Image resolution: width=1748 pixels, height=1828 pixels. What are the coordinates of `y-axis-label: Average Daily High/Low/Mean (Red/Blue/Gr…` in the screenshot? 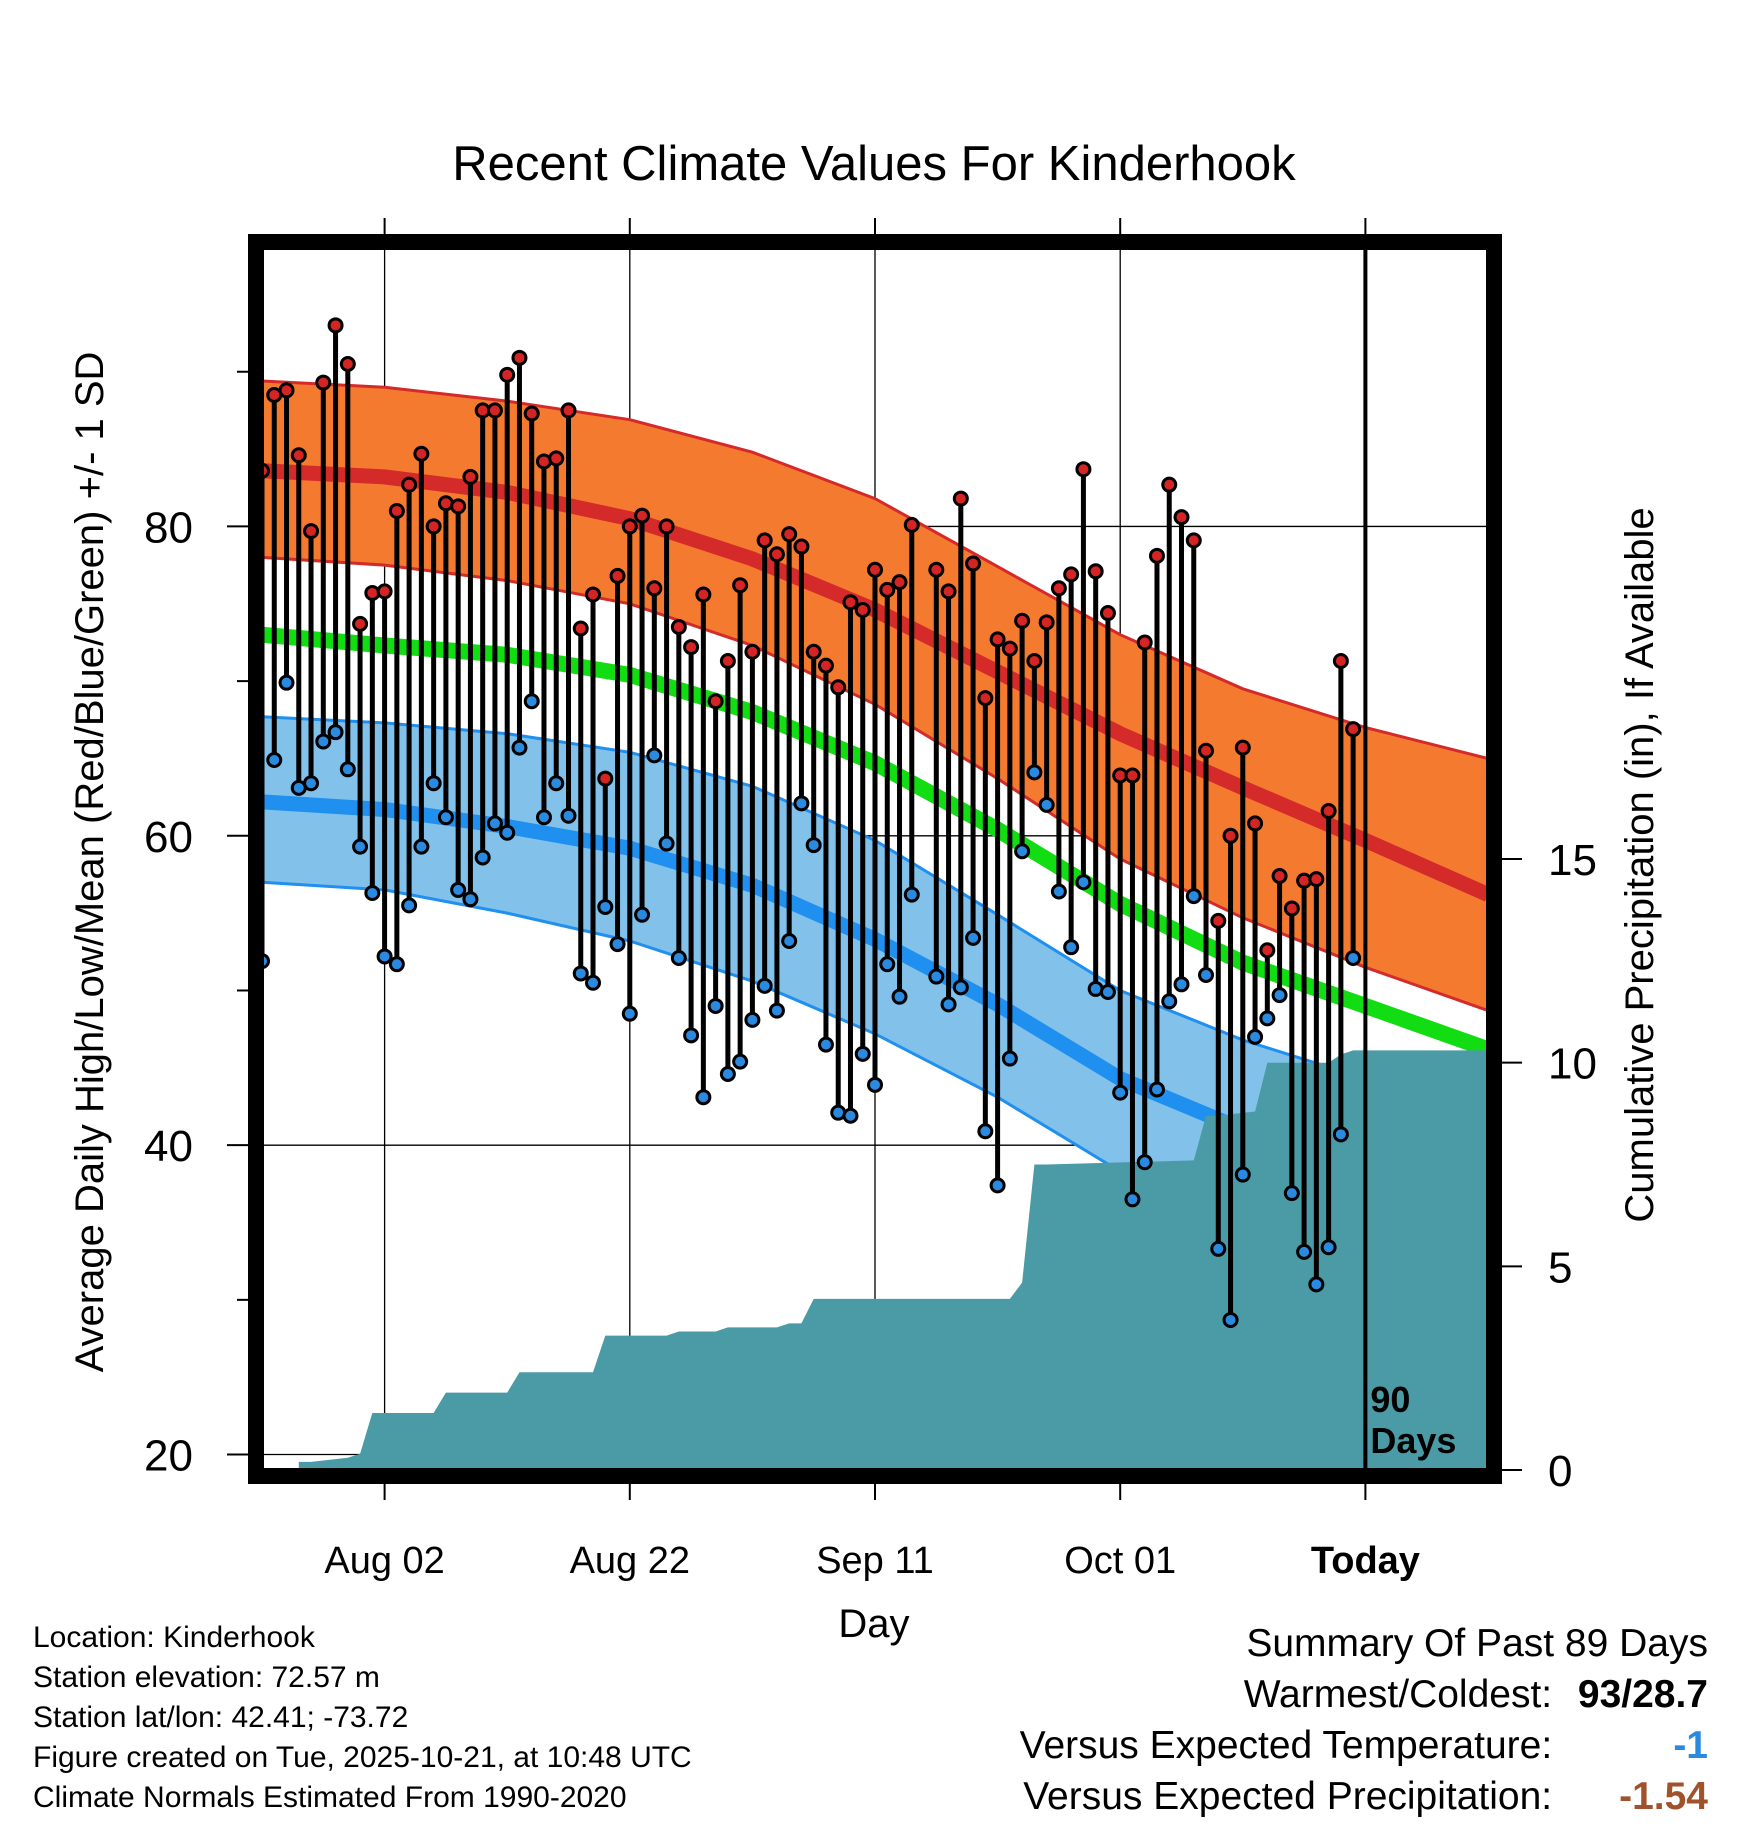 It's located at (90, 862).